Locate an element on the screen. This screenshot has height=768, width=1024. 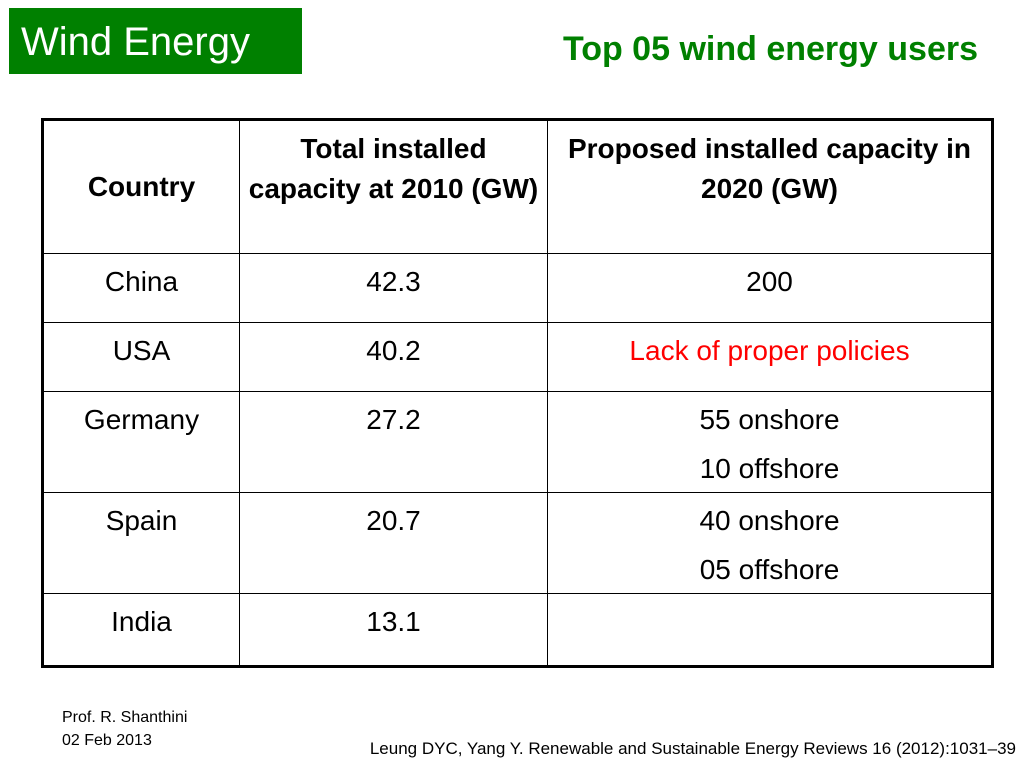
country-cell: China is located at coordinates (141, 288).